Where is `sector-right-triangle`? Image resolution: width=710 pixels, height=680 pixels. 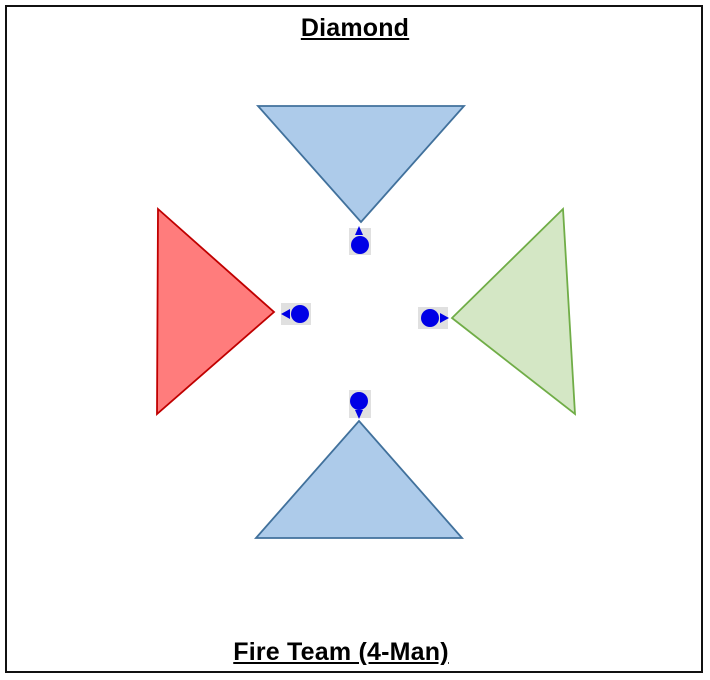
sector-right-triangle is located at coordinates (513, 311).